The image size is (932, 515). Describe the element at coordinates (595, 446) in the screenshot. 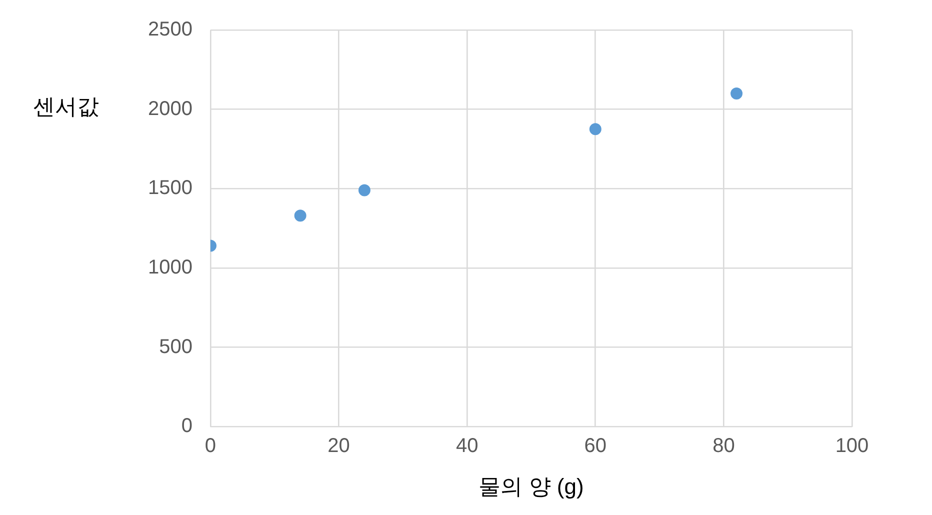

I see `x-tick-label: 60` at that location.